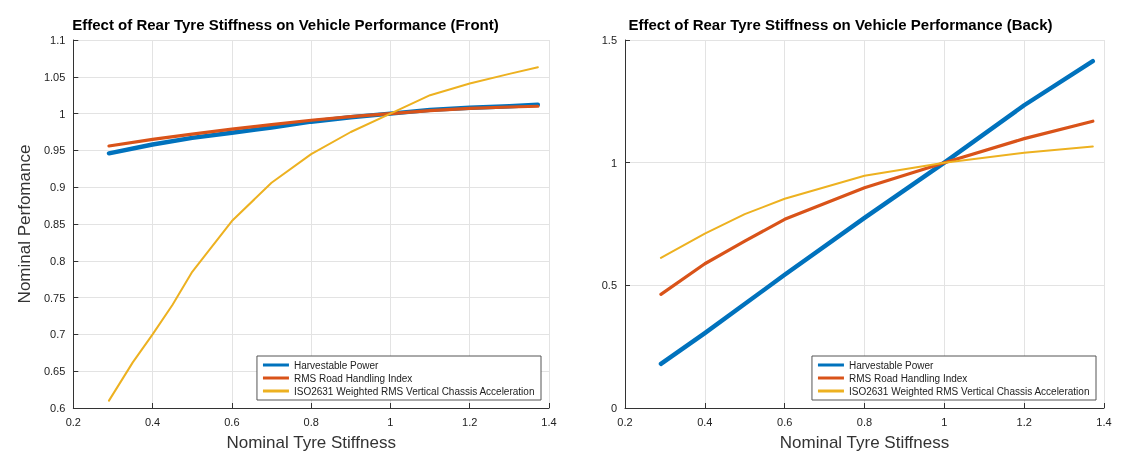 This screenshot has width=1126, height=464. Describe the element at coordinates (58, 40) in the screenshot. I see `y-tick-label: 1.1` at that location.